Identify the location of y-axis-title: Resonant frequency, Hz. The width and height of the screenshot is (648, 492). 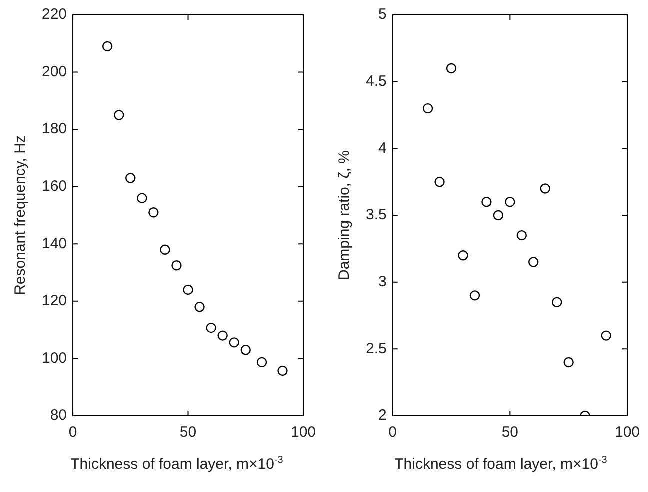
(21, 216).